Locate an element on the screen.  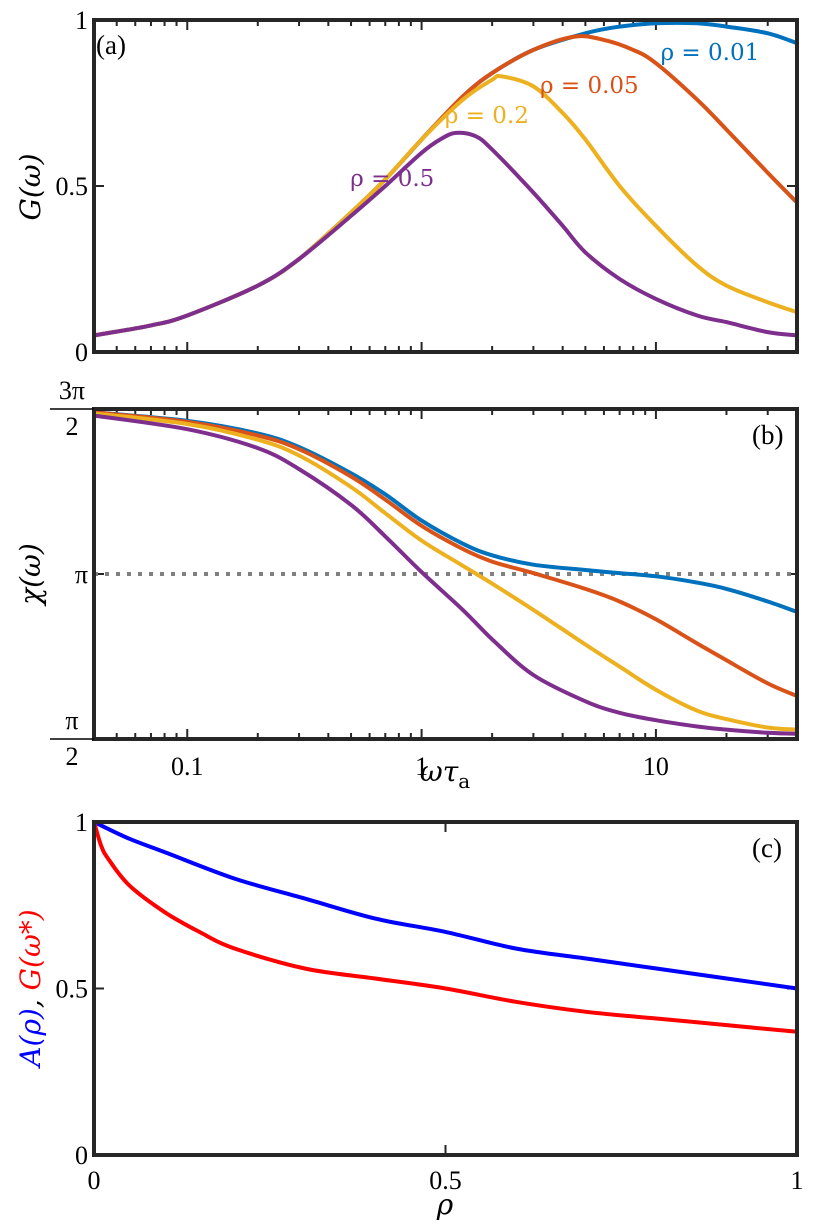
panel-a-label: (a) is located at coordinates (111, 45).